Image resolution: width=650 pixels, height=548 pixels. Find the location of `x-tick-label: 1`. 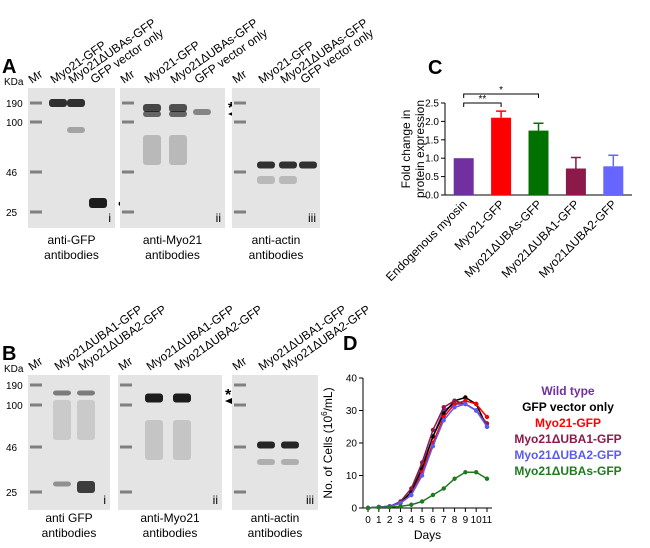

x-tick-label: 1 is located at coordinates (379, 520).